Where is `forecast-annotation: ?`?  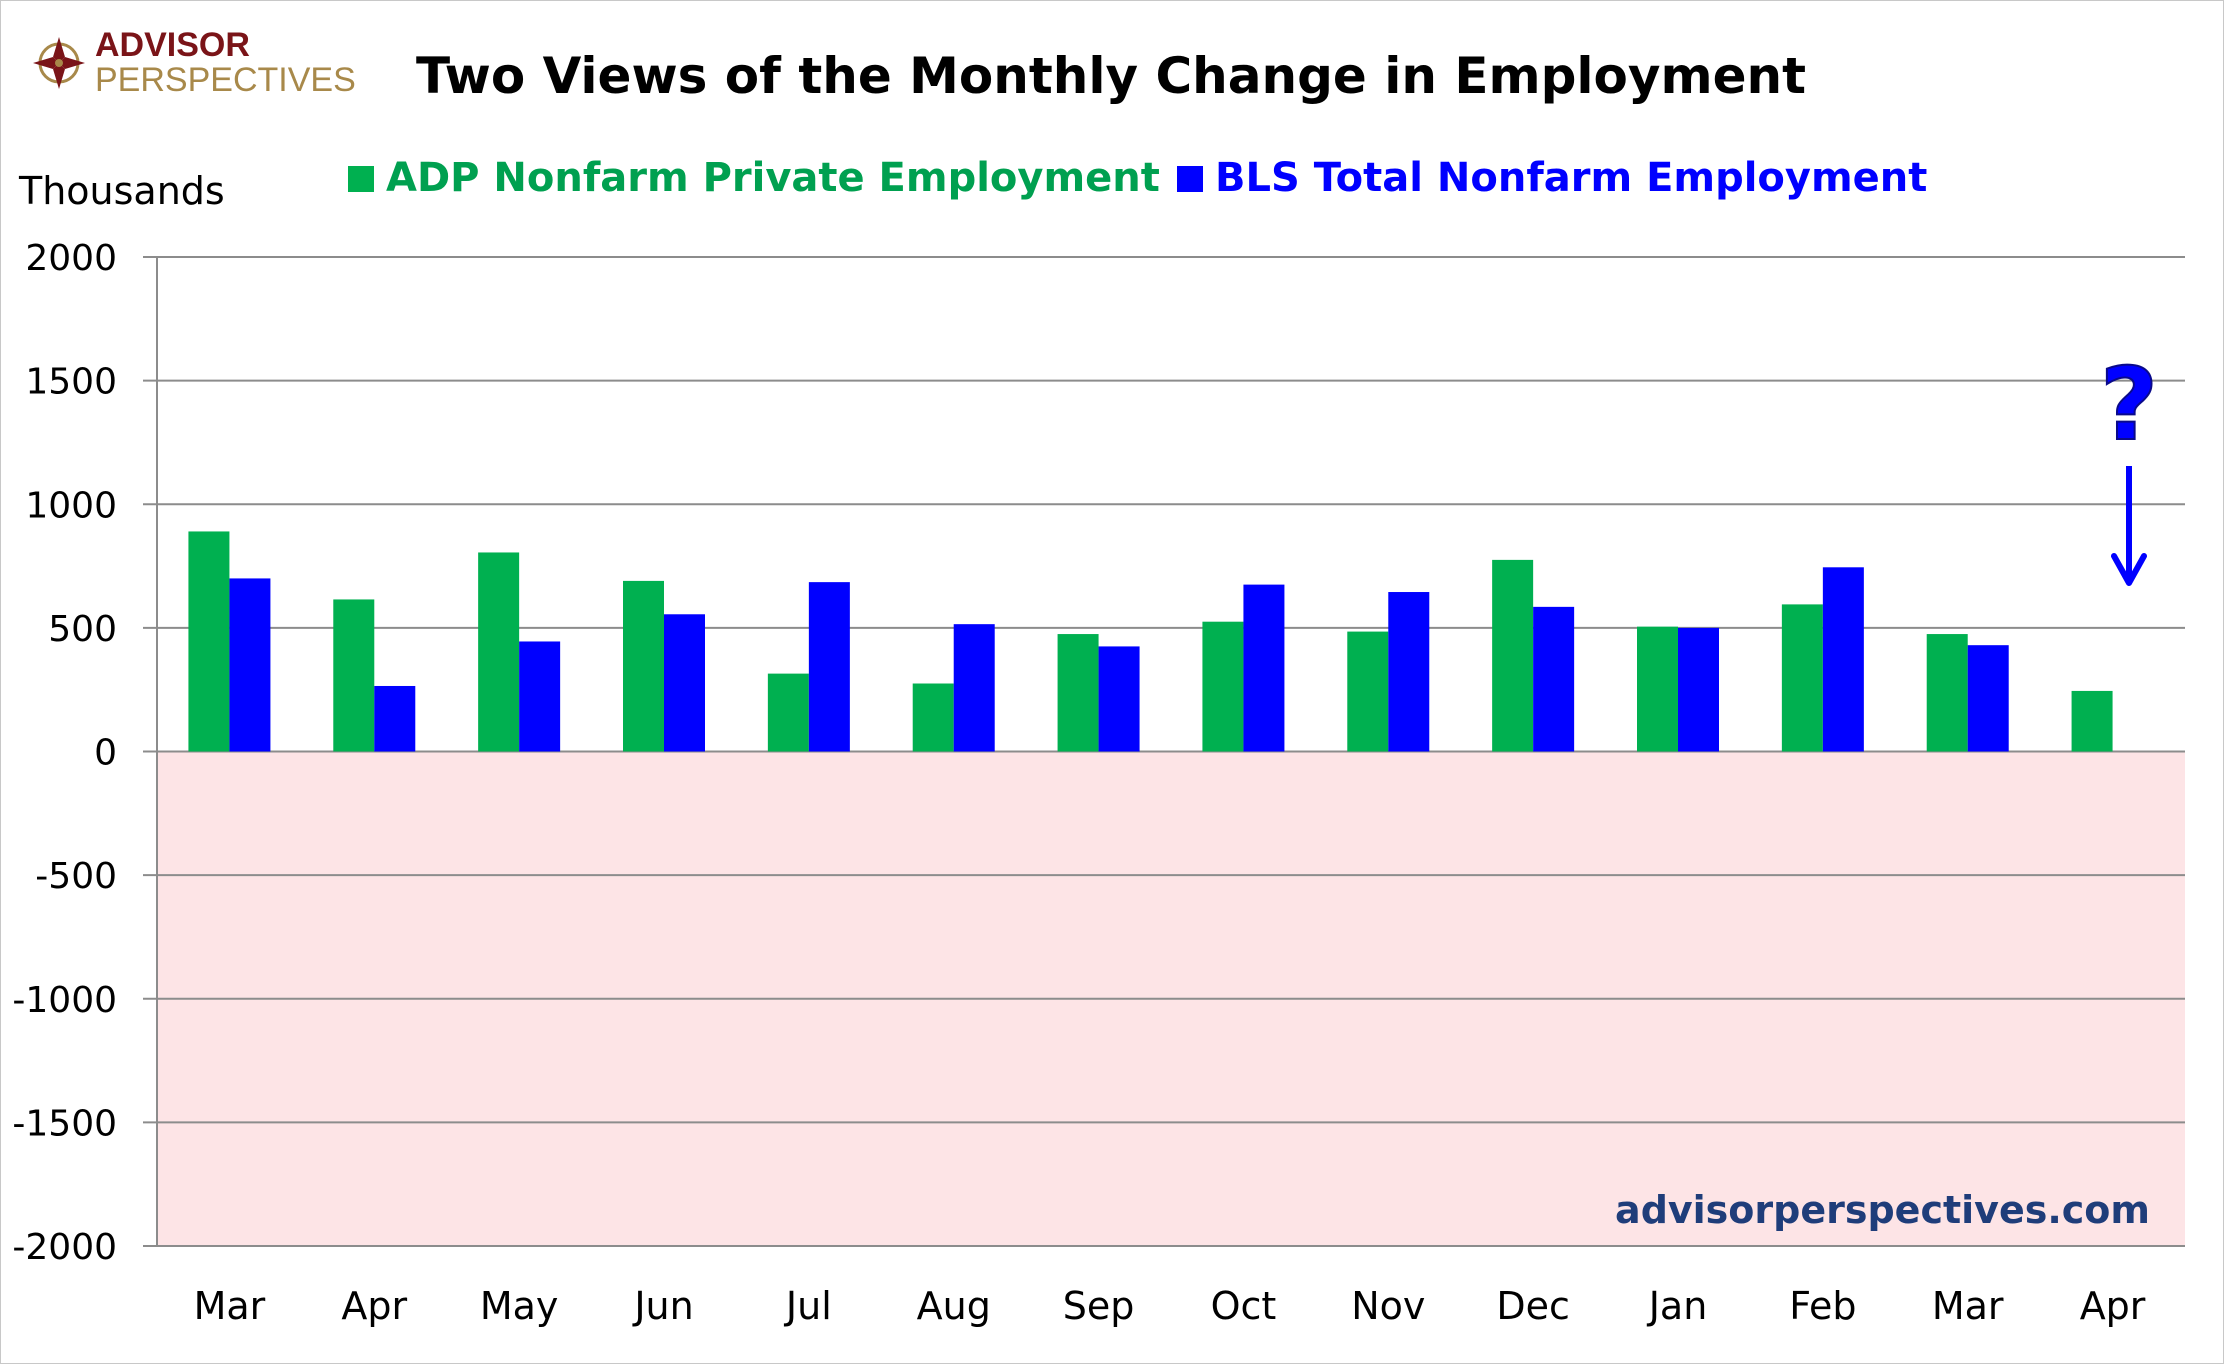 forecast-annotation: ? is located at coordinates (2129, 465).